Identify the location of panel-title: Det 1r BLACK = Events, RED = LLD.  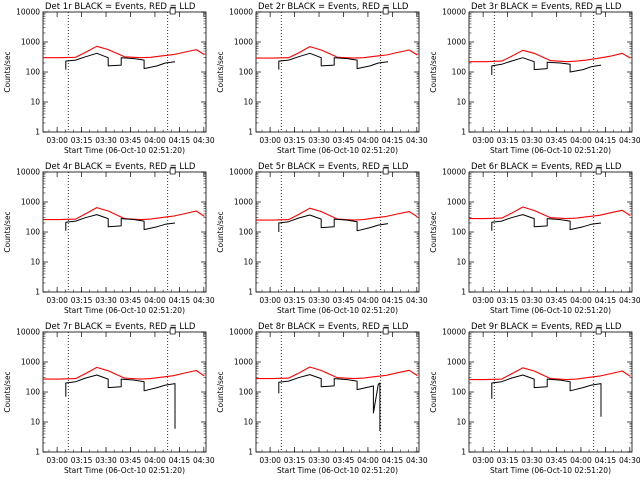
(120, 7).